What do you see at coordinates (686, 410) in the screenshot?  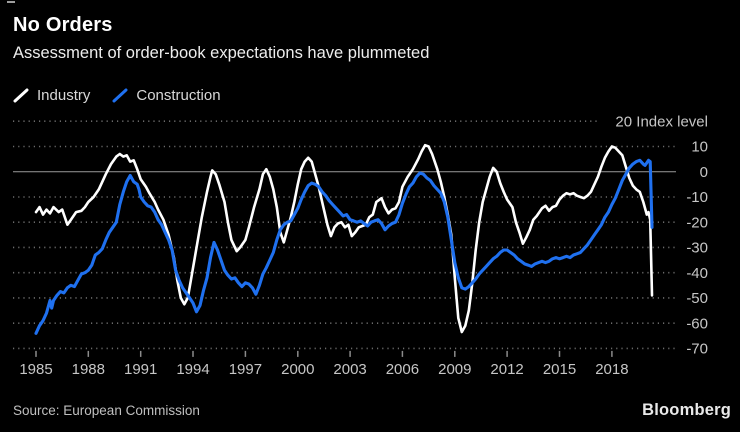 I see `bloomberg-logo: Bloomberg` at bounding box center [686, 410].